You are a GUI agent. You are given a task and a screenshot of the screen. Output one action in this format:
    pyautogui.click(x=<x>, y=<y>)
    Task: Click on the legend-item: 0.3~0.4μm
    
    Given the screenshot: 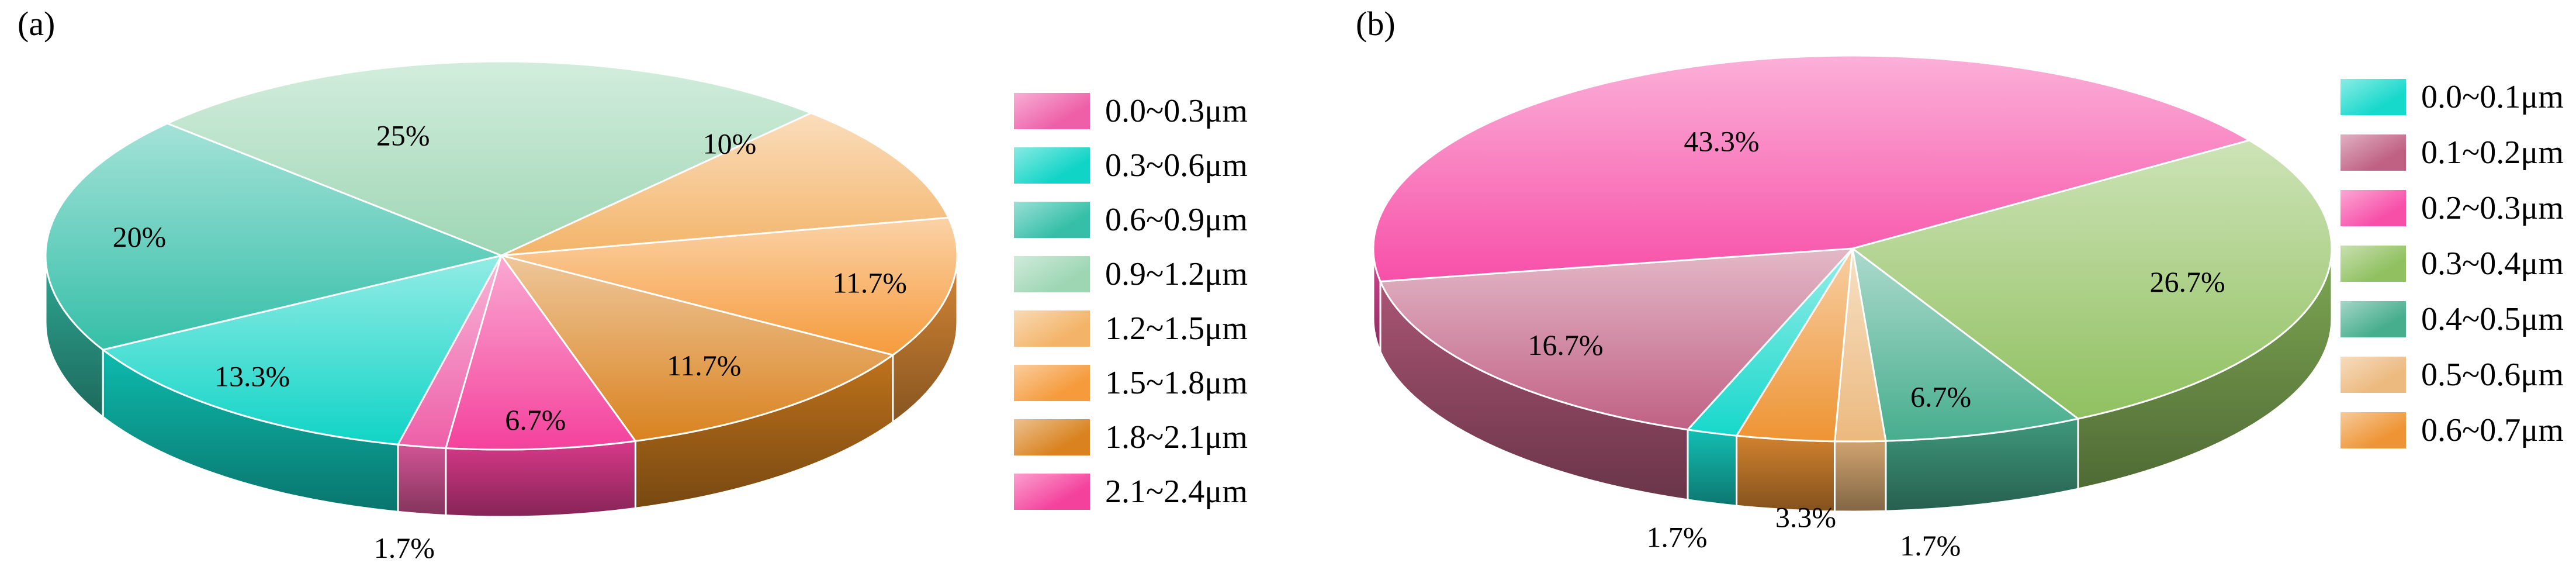 What is the action you would take?
    pyautogui.click(x=2452, y=263)
    